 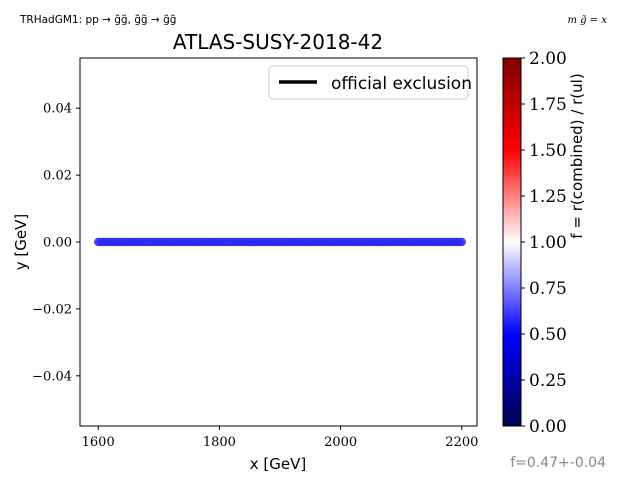 What do you see at coordinates (548, 105) in the screenshot?
I see `colorbar-tick-label: 1.75` at bounding box center [548, 105].